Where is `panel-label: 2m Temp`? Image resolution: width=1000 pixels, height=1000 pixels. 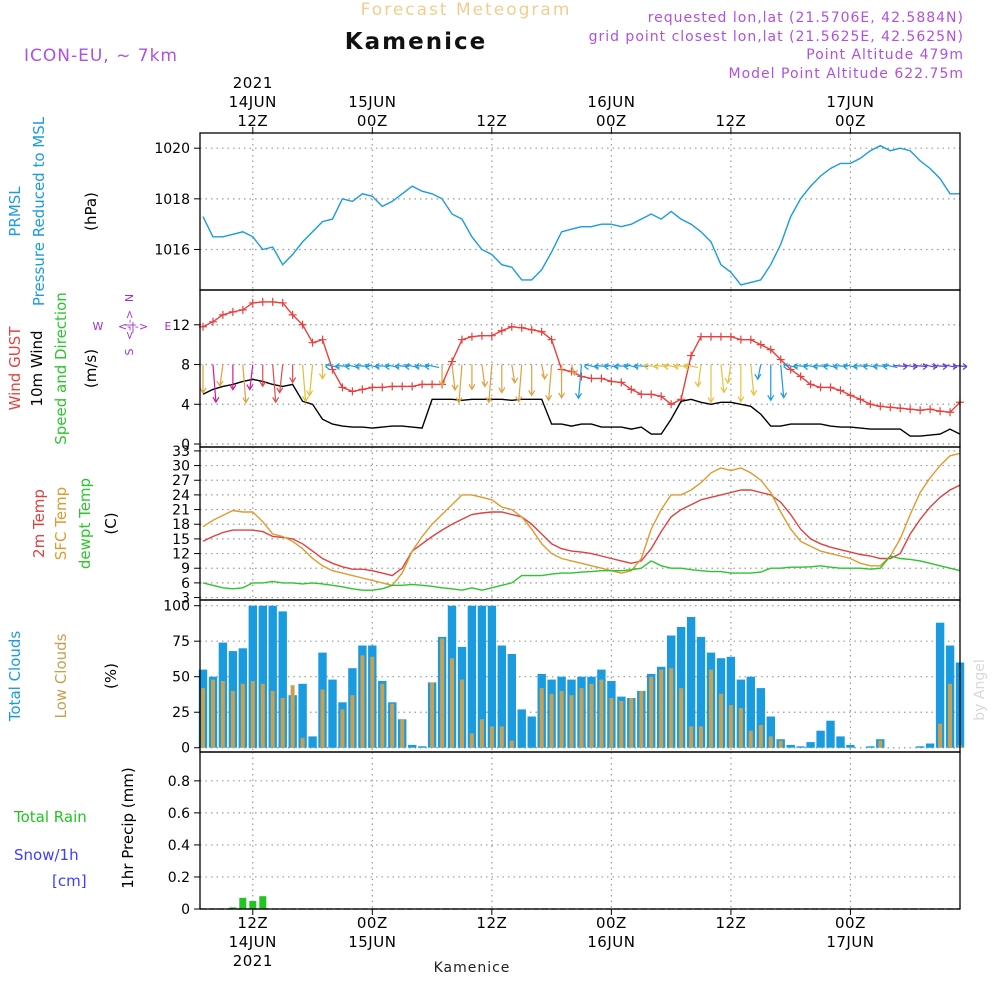
panel-label: 2m Temp is located at coordinates (39, 523).